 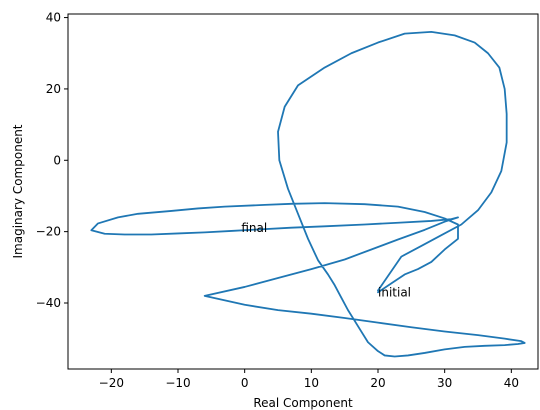 What do you see at coordinates (177, 383) in the screenshot?
I see `x-tick-label: −10` at bounding box center [177, 383].